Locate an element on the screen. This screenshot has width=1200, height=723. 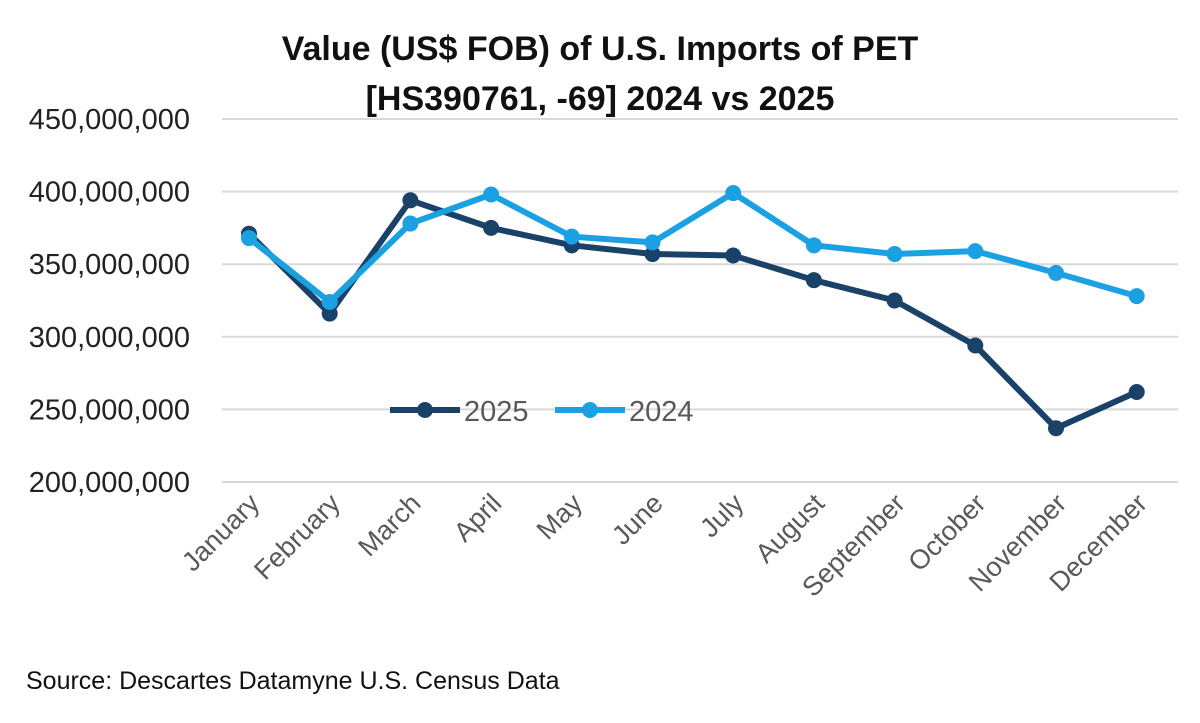
y-tick-label: 350,000,000 is located at coordinates (109, 265).